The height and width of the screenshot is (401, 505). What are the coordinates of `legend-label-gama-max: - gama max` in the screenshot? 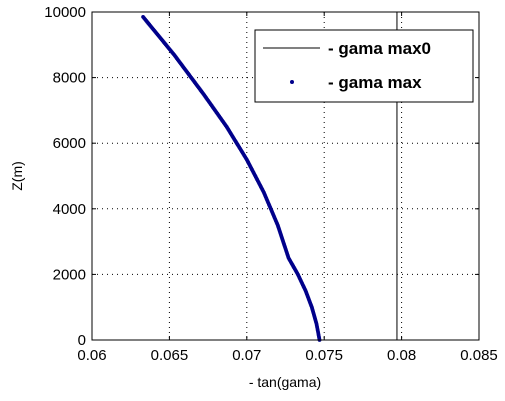 It's located at (375, 82).